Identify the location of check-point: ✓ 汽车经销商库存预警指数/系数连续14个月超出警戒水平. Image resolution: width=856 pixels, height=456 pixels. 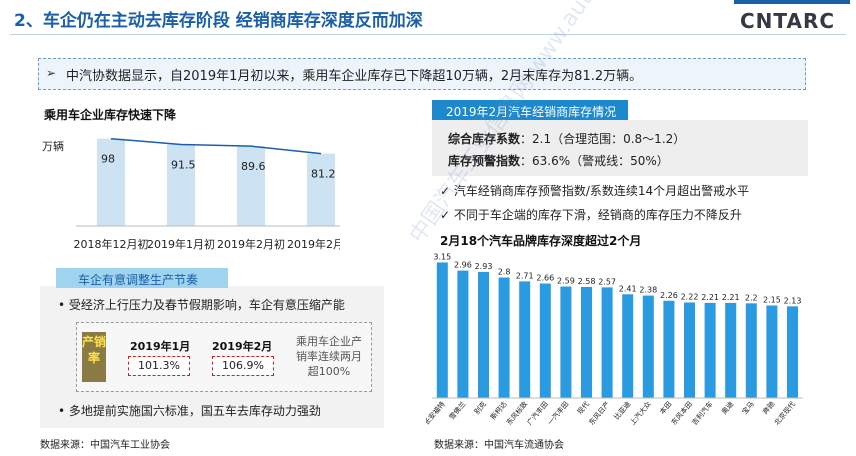
(595, 191).